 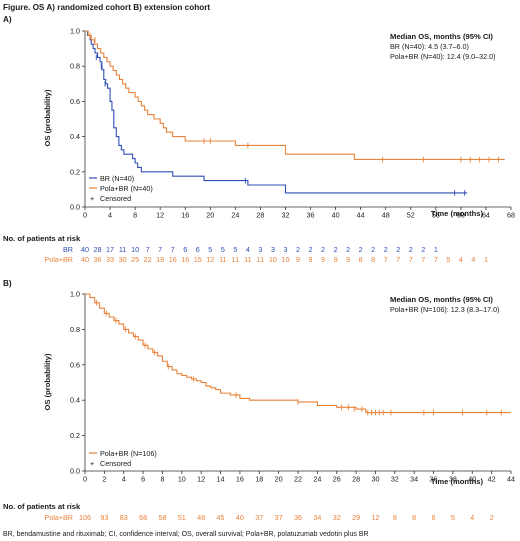 I want to click on panel-a-median-title: Median OS, months (95% CI), so click(x=441, y=36).